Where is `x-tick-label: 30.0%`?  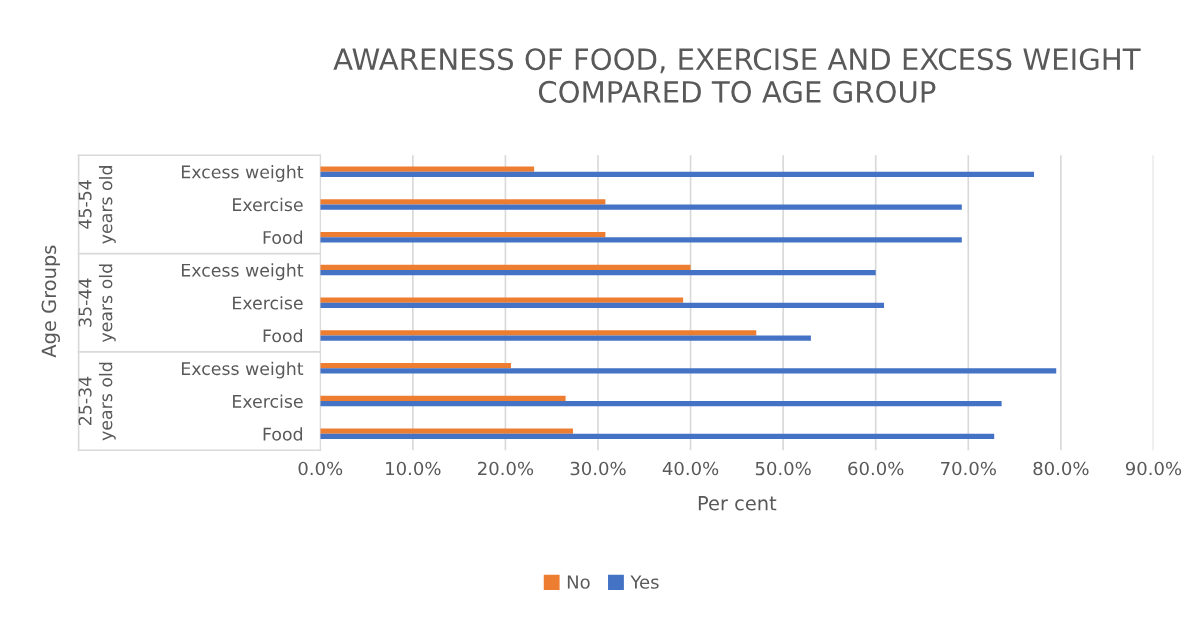 x-tick-label: 30.0% is located at coordinates (598, 468).